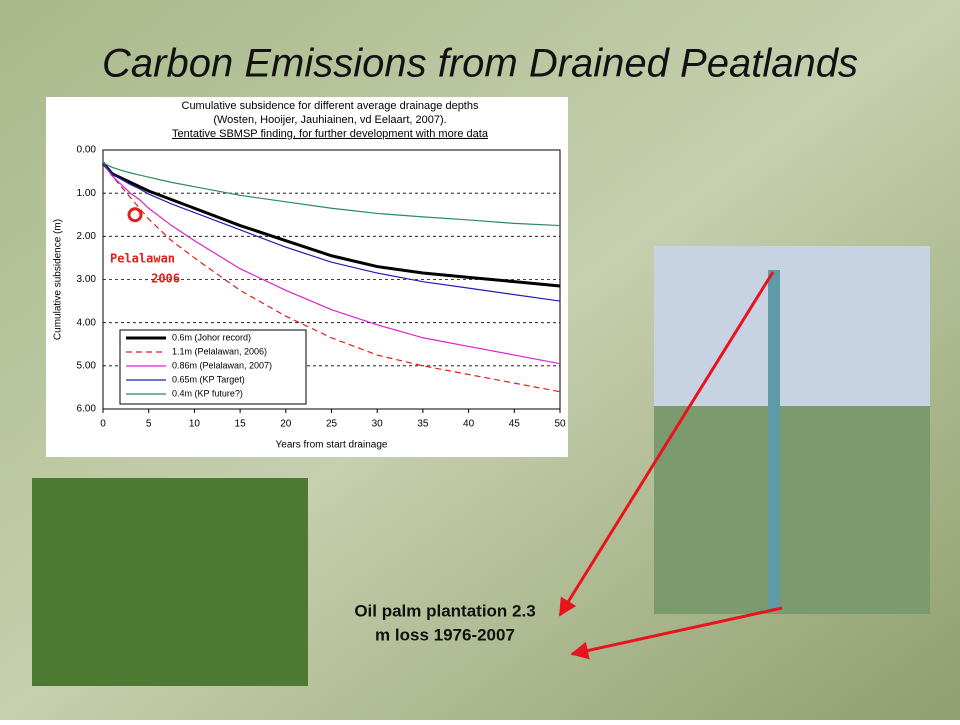 Image resolution: width=960 pixels, height=725 pixels. I want to click on x-tick-label: 20, so click(286, 424).